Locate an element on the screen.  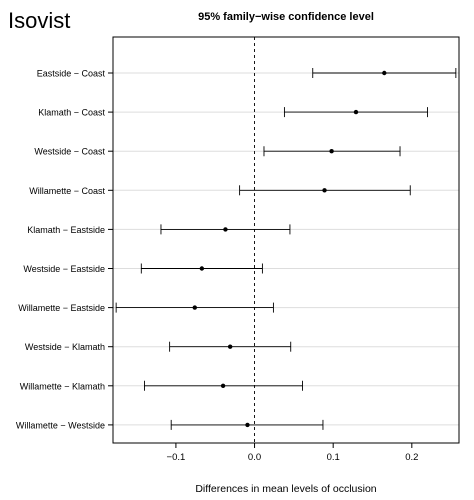
panel-label: Isovist is located at coordinates (39, 20).